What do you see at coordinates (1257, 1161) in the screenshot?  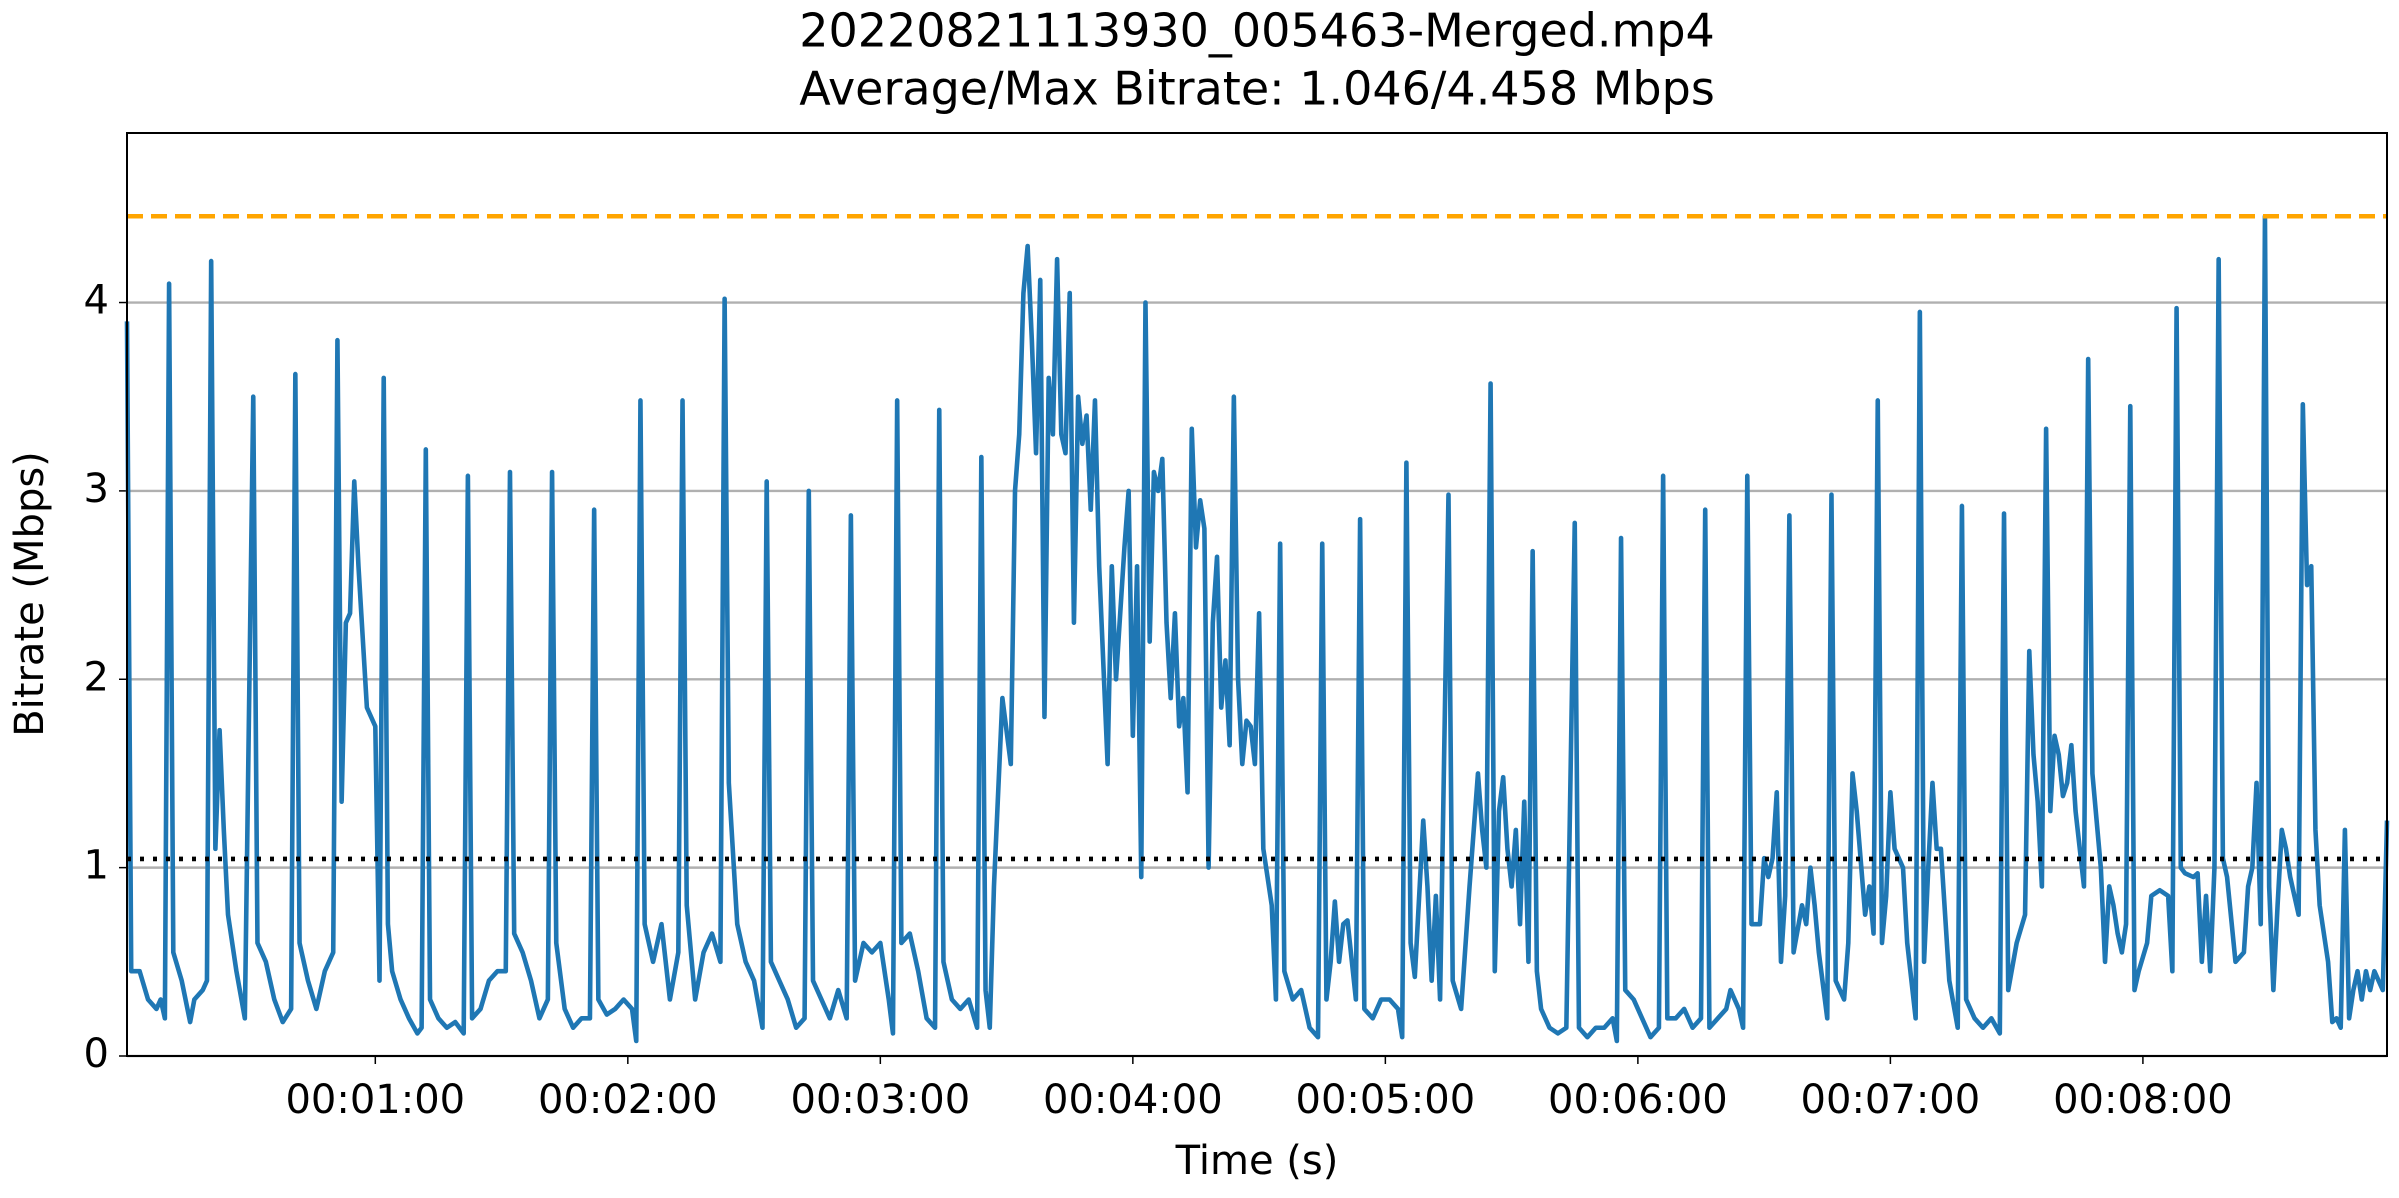 I see `x-axis-label: Time (s)` at bounding box center [1257, 1161].